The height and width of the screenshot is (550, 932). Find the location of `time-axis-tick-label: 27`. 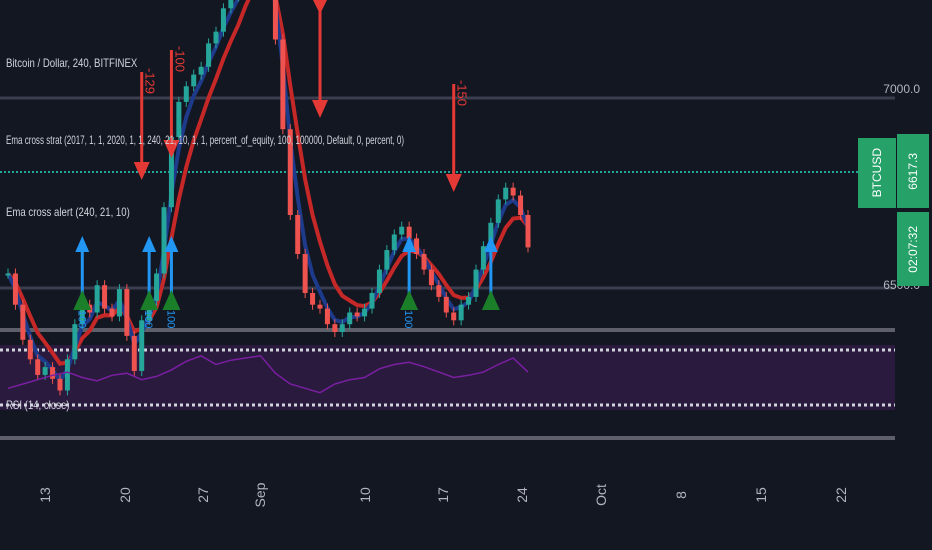

time-axis-tick-label: 27 is located at coordinates (203, 495).